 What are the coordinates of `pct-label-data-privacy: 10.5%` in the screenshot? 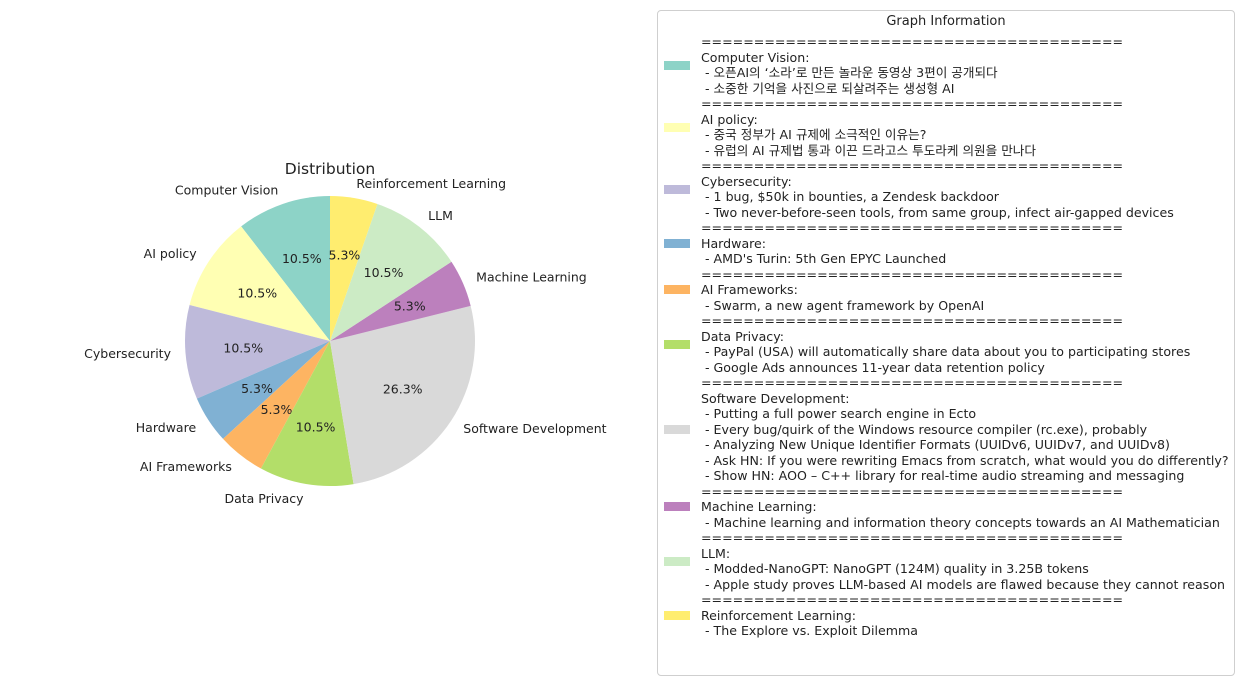 It's located at (316, 426).